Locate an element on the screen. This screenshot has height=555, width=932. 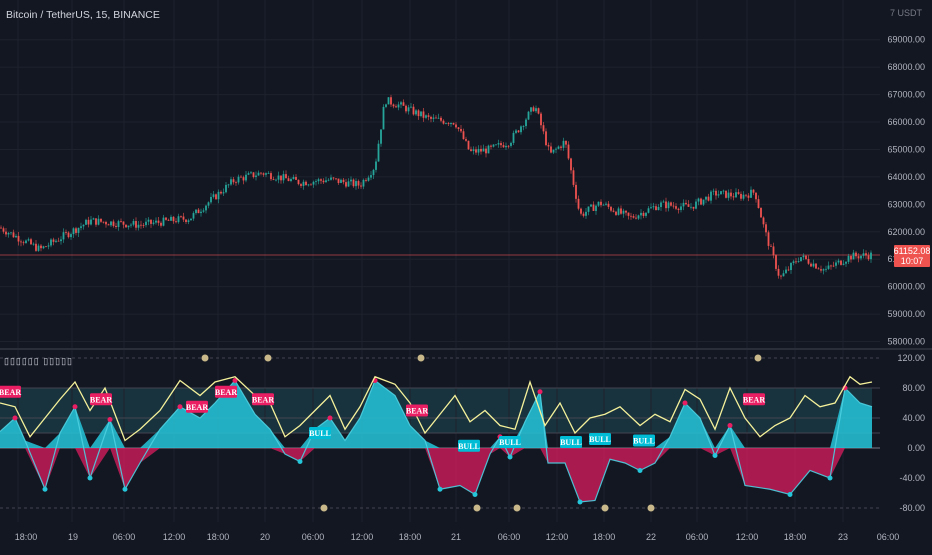
currency-label: 7 USDT is located at coordinates (906, 13).